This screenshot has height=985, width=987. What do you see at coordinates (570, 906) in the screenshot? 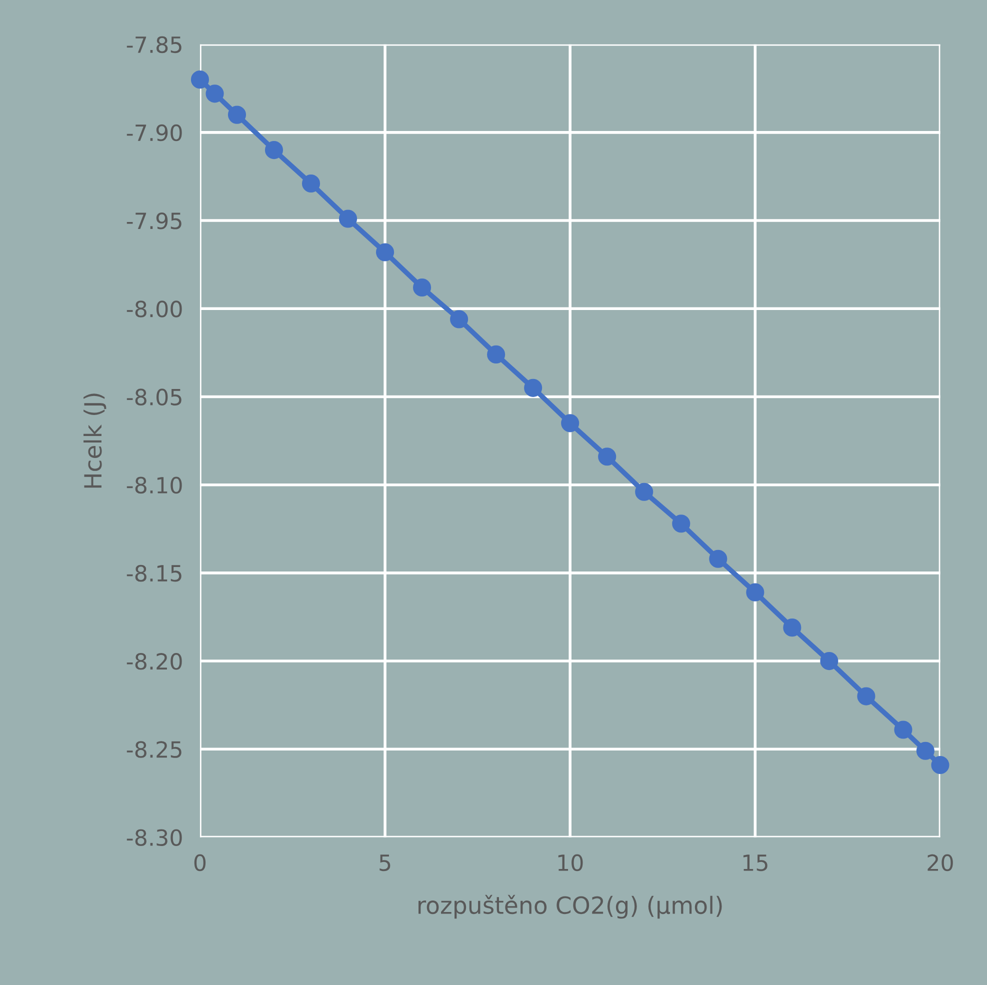
I see `x-axis-title: rozpuštěno CO2(g) (µmol)` at bounding box center [570, 906].